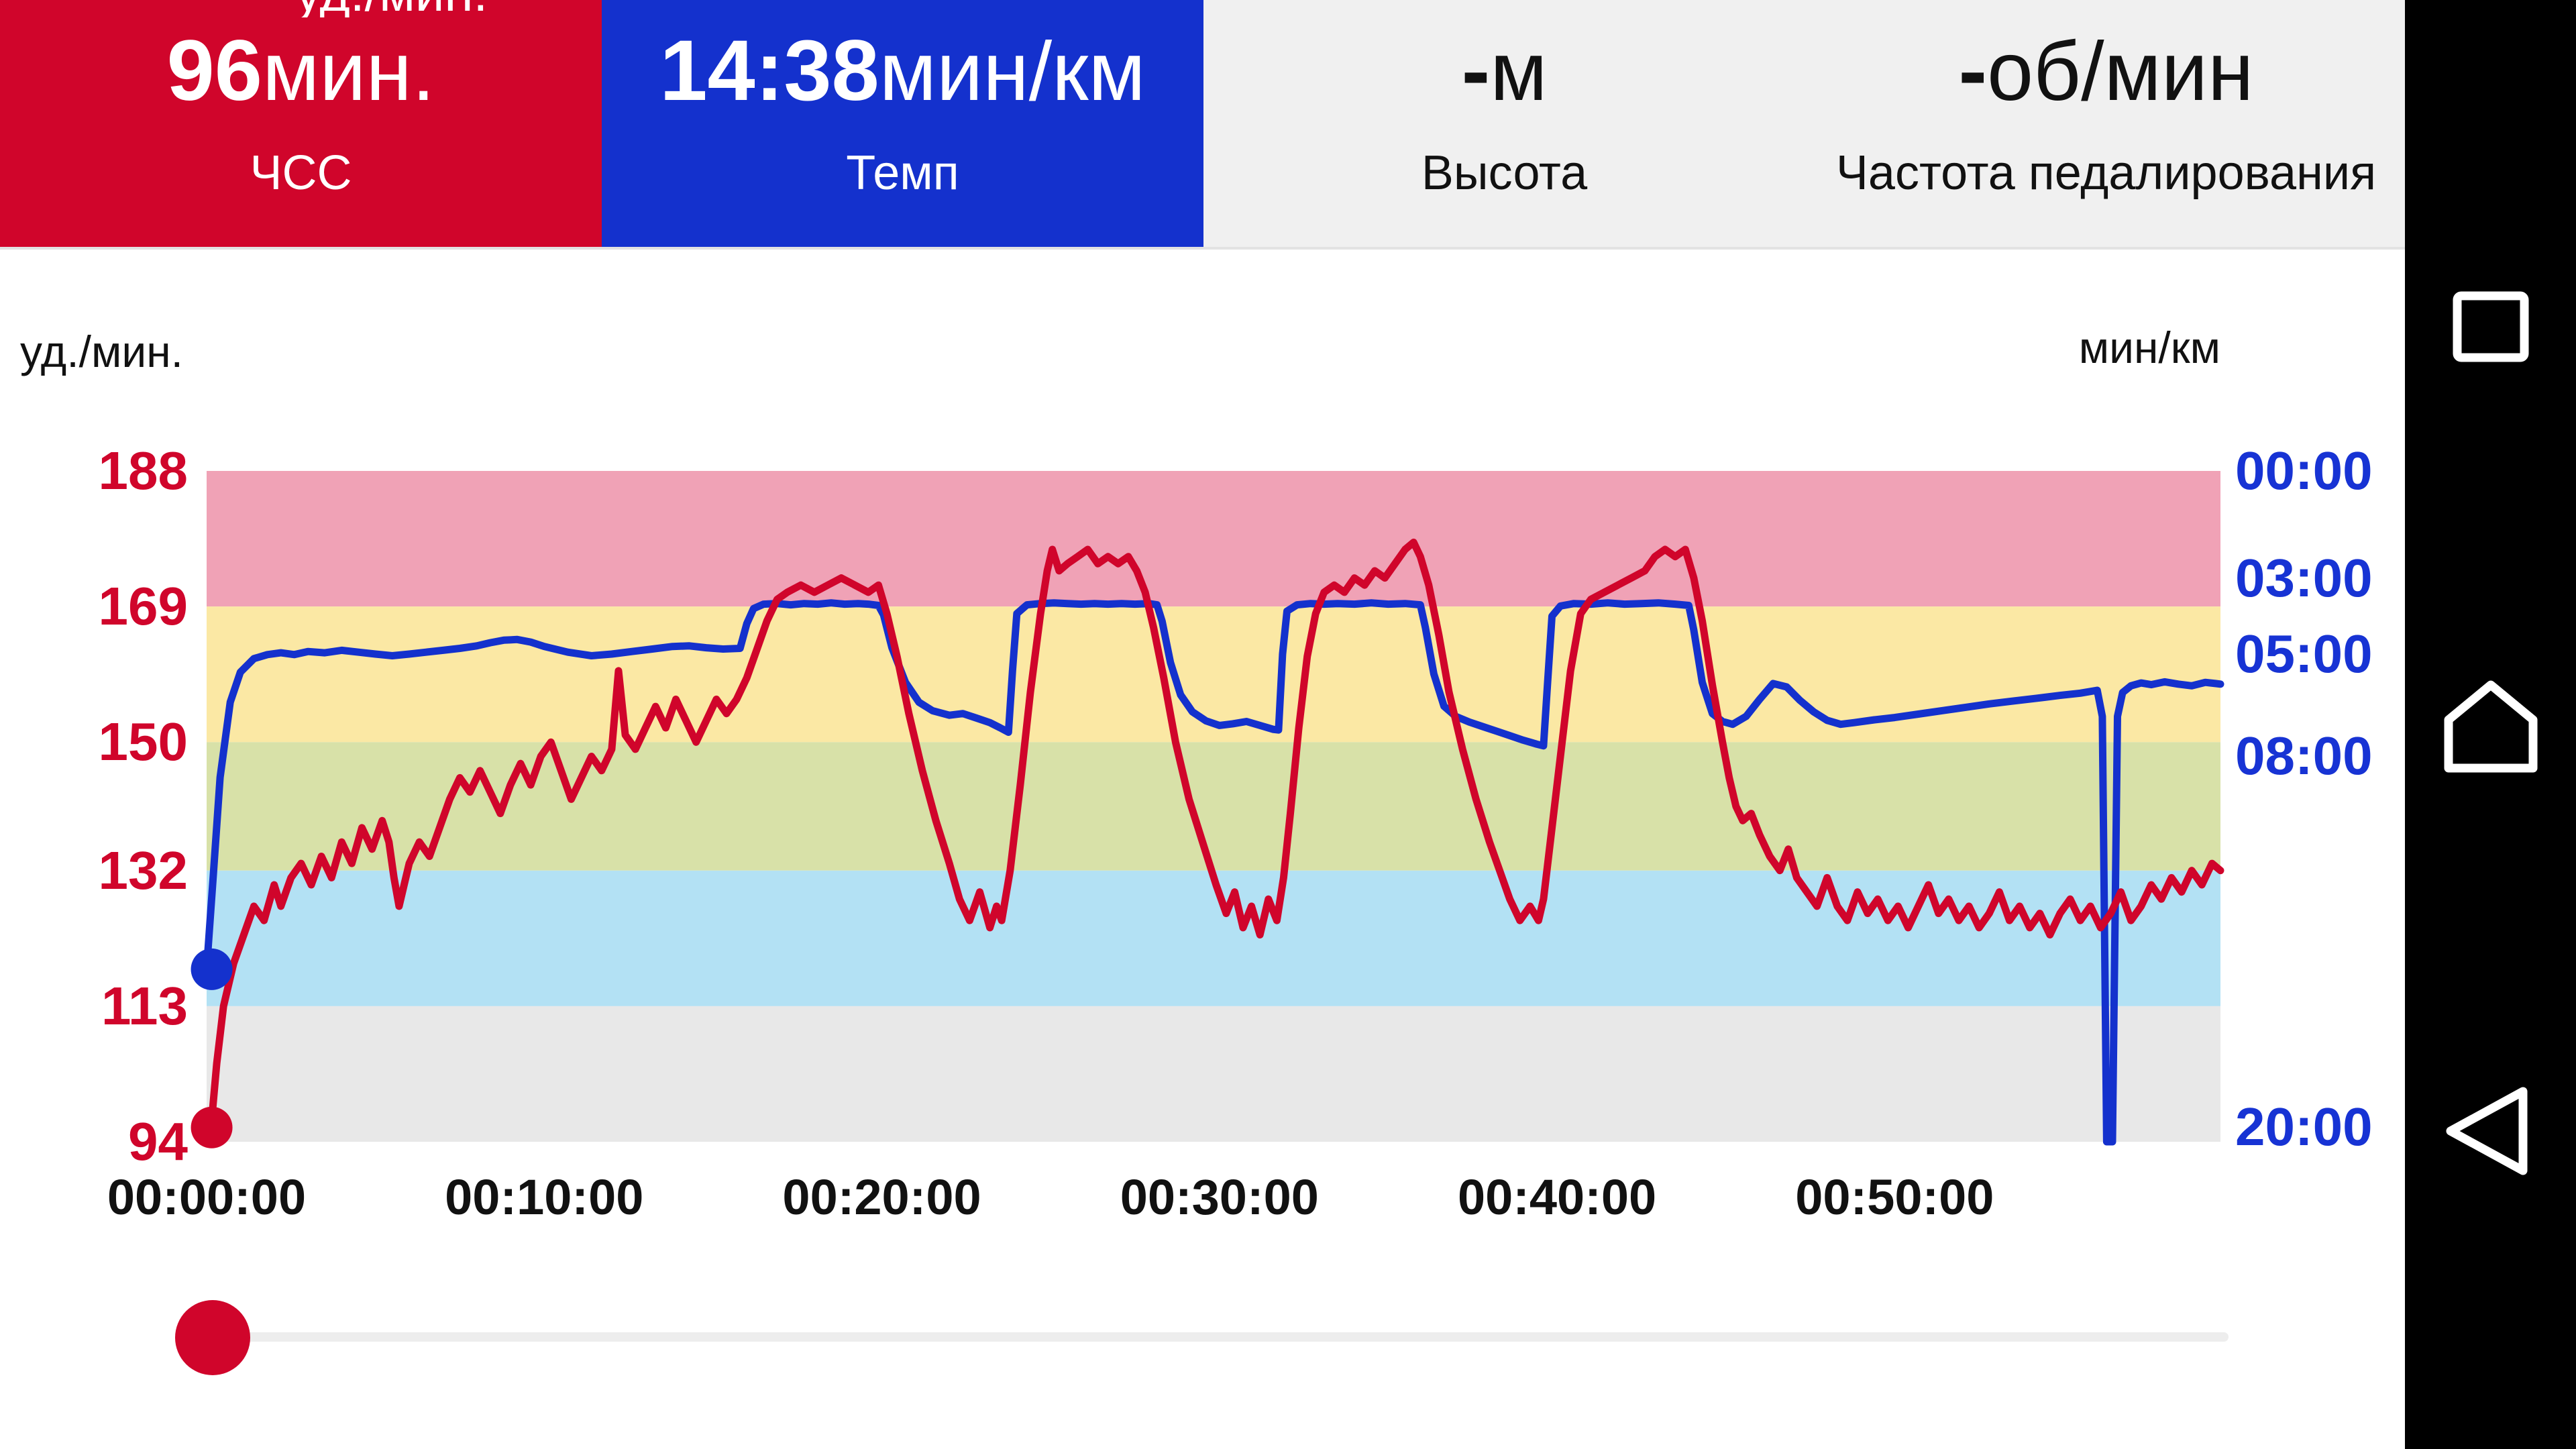 The image size is (2576, 1449). I want to click on pace-tab-label: Темп, so click(902, 173).